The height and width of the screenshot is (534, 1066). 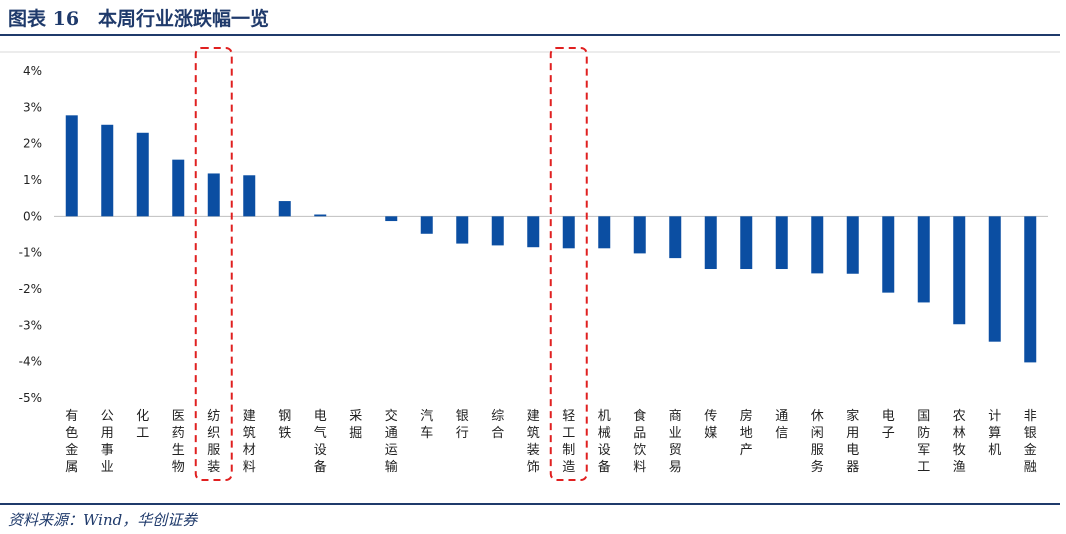 I want to click on category-label-char: 林, so click(x=959, y=433).